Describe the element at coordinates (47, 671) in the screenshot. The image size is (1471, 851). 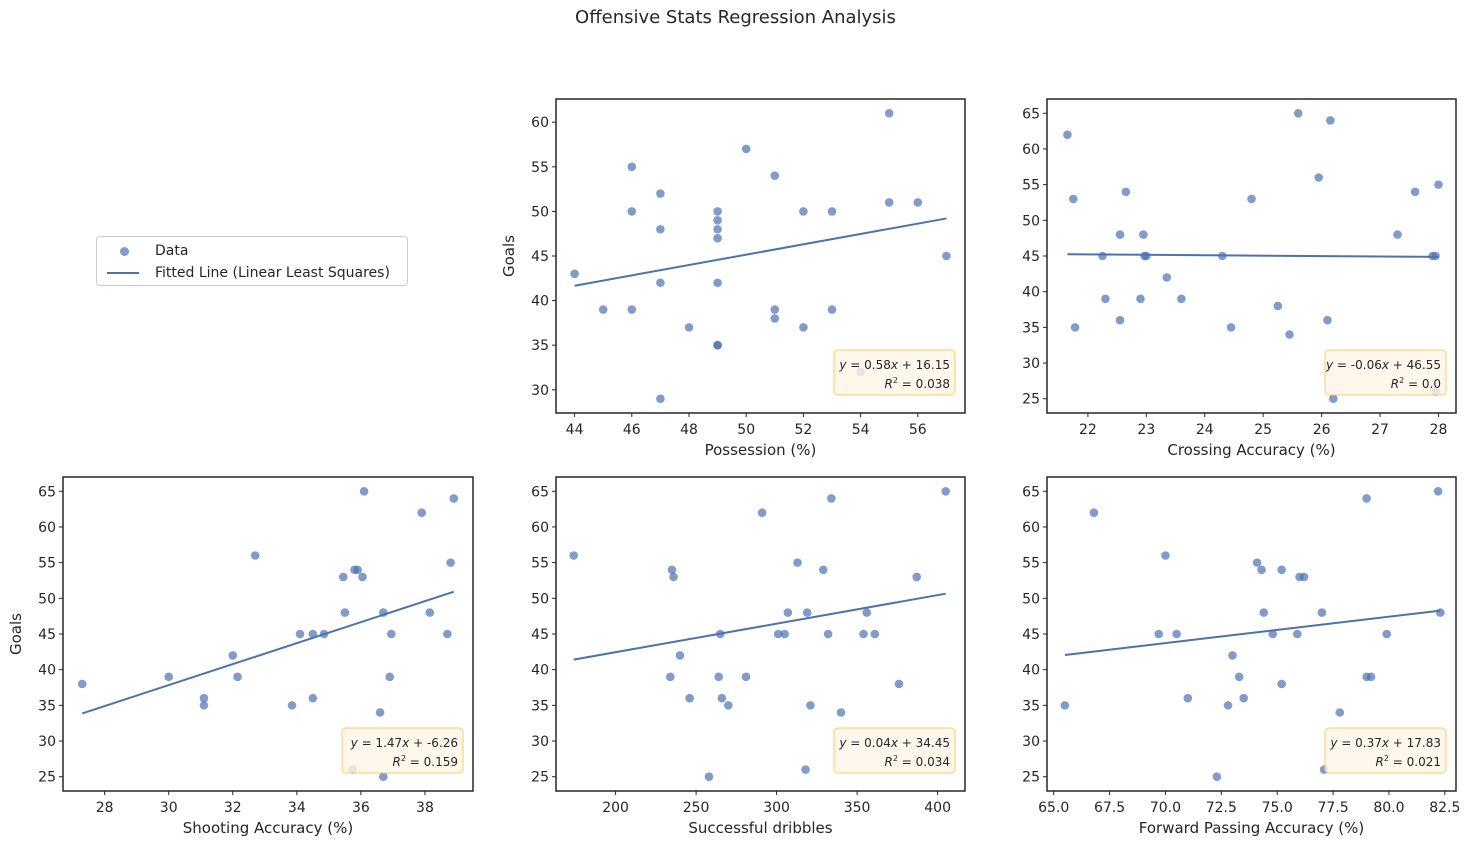
I see `y-tick-label: 40` at that location.